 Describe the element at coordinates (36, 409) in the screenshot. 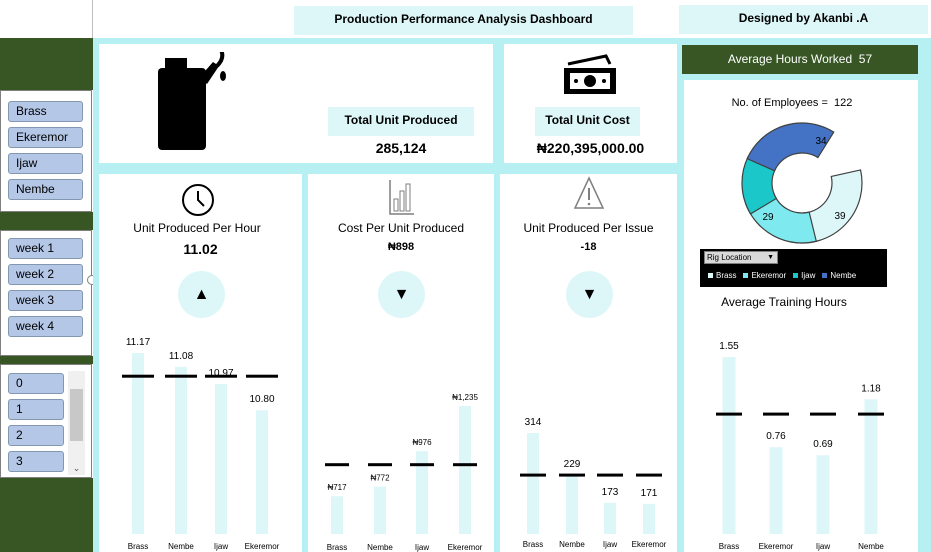

I see `slicer-item-1: 1` at that location.